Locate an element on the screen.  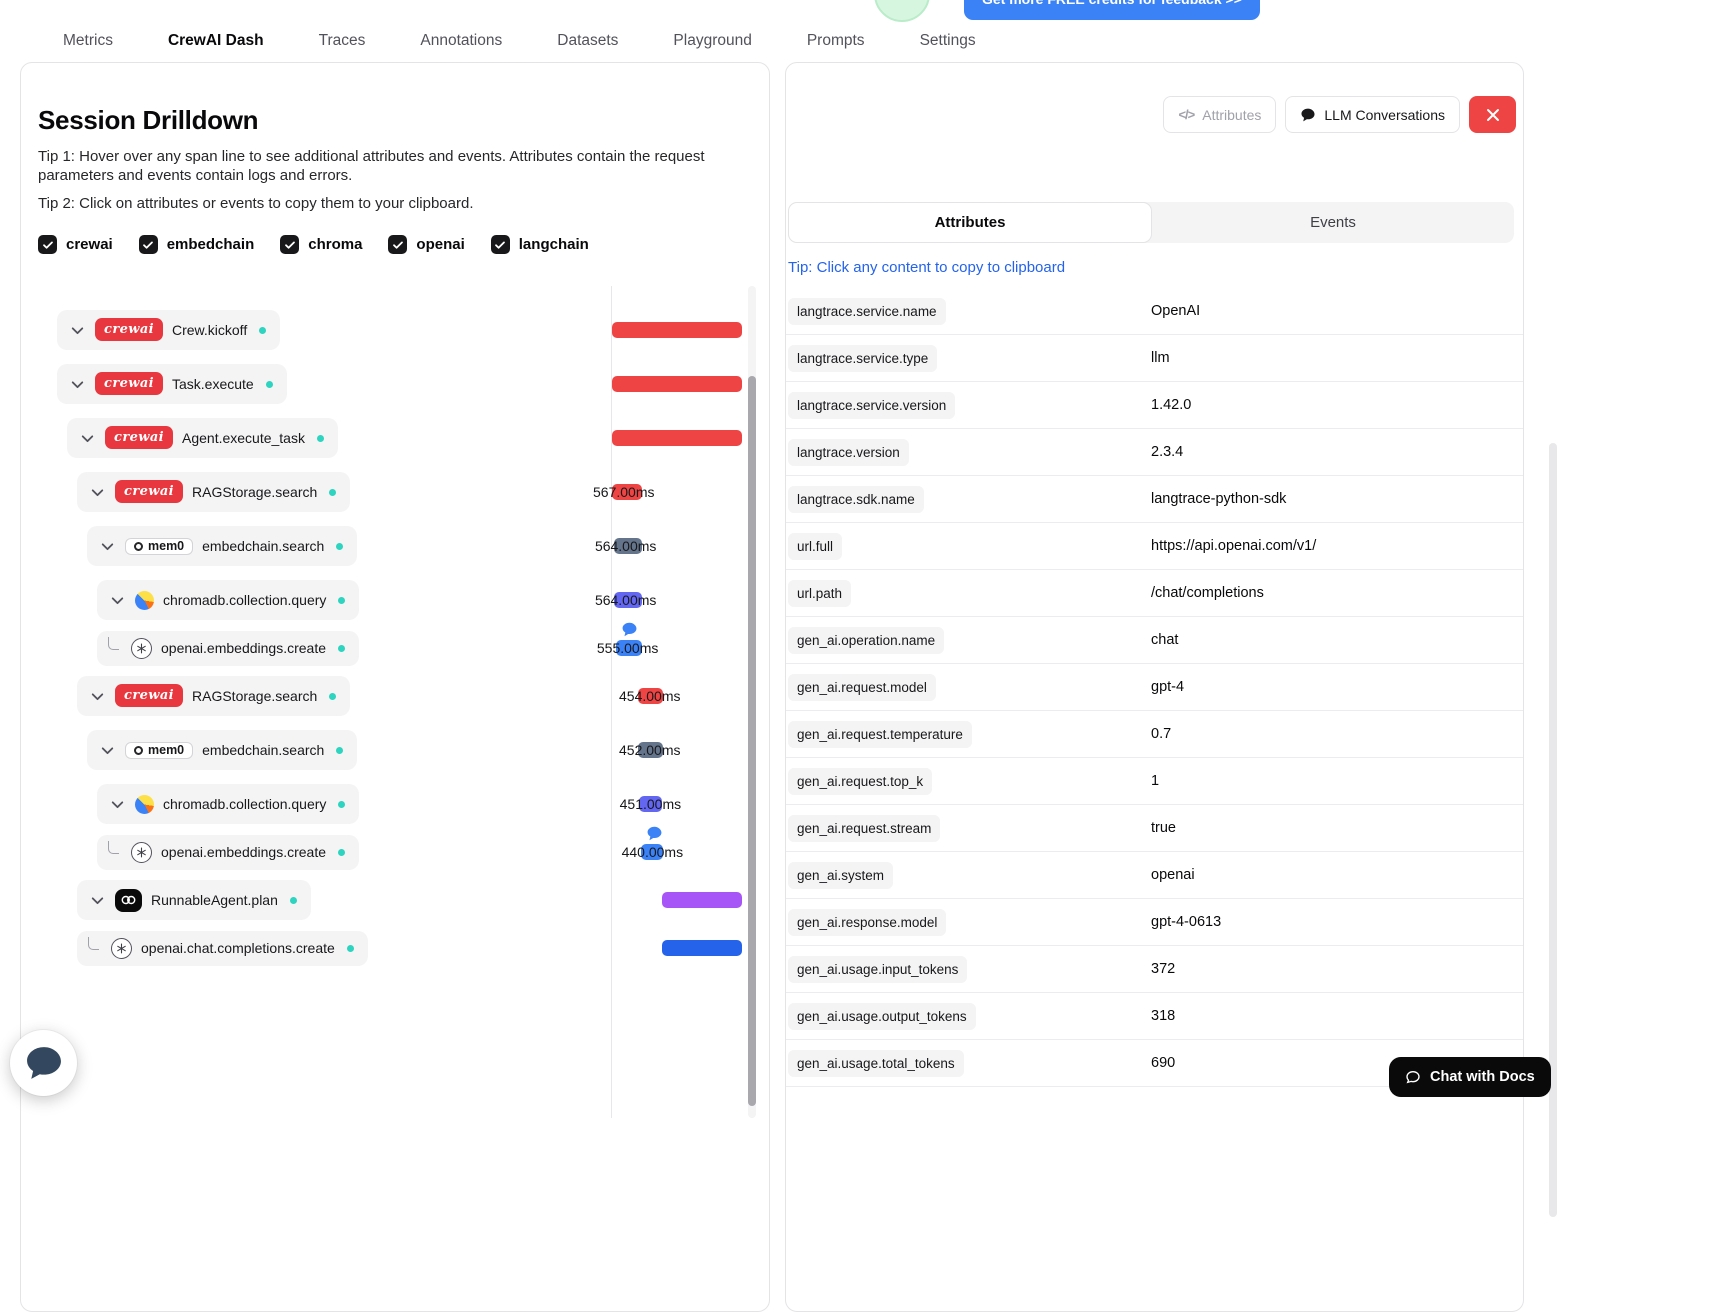
attribute-row: langtrace.service.version 1.42.0 is located at coordinates (1154, 405).